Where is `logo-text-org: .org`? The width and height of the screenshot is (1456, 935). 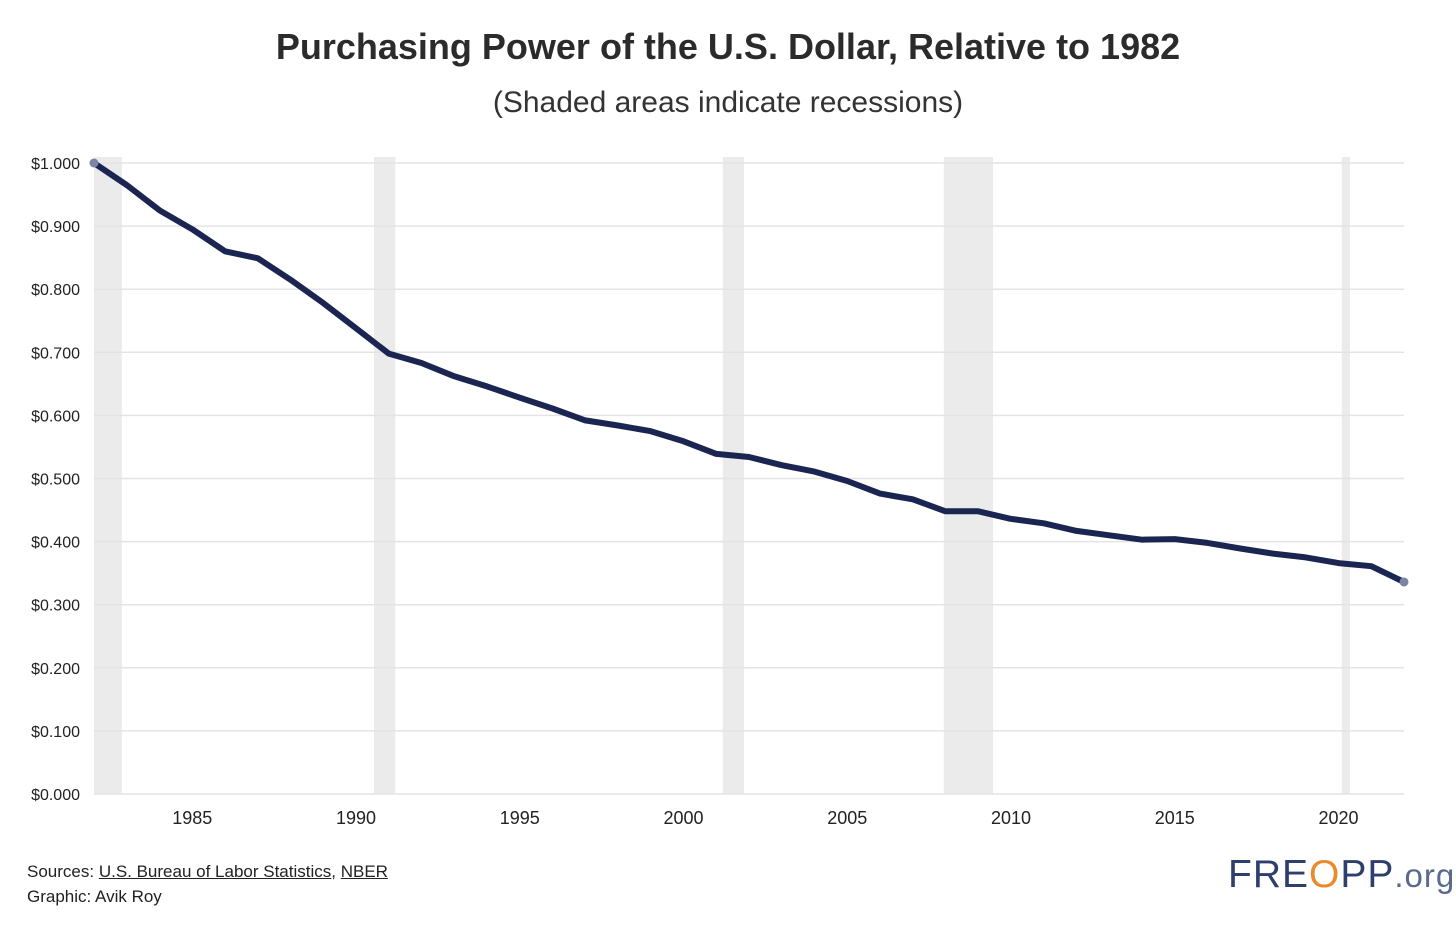 logo-text-org: .org is located at coordinates (1425, 875).